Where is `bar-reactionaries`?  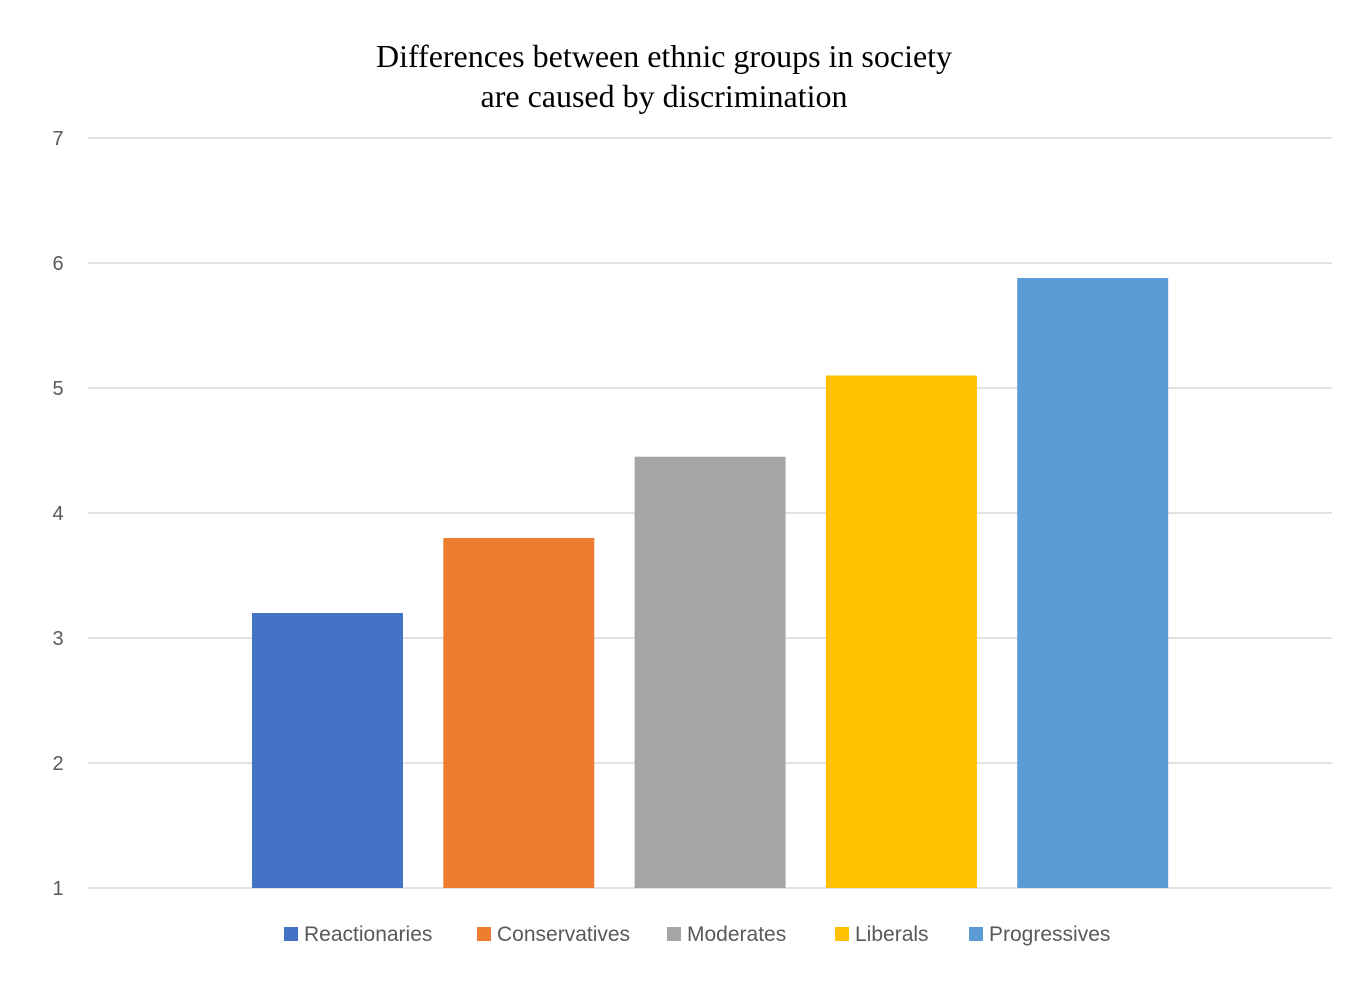
bar-reactionaries is located at coordinates (327, 750).